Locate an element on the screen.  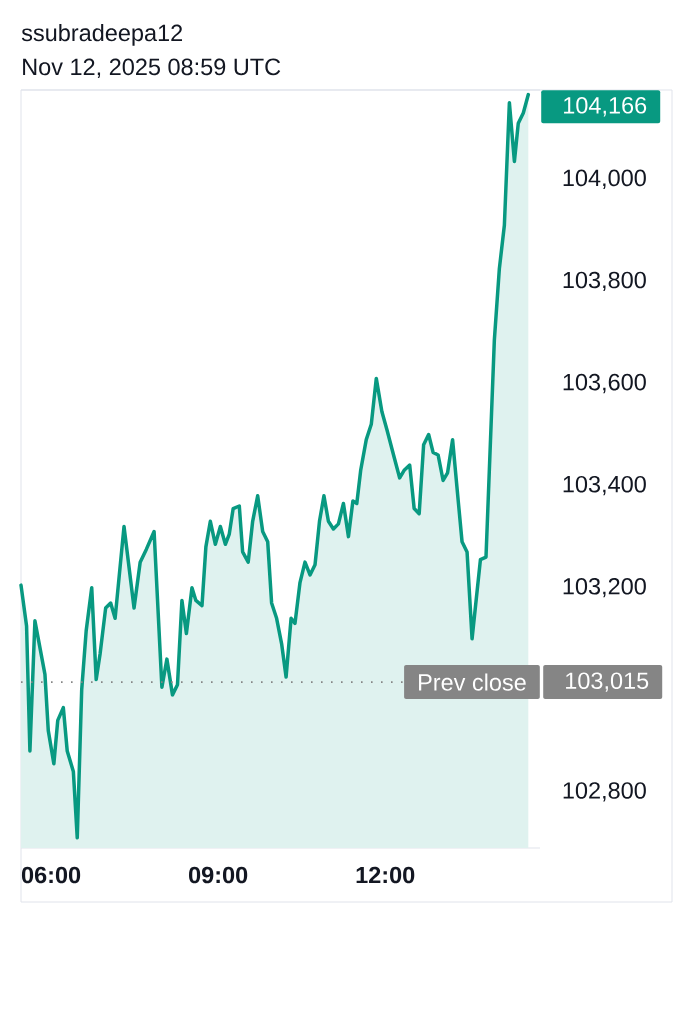
x-tick-label: 09:00 is located at coordinates (218, 875).